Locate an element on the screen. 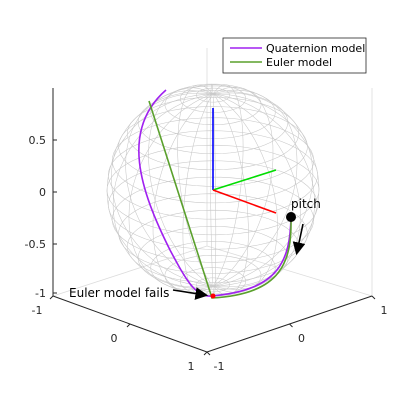 The height and width of the screenshot is (400, 415). x-tick-label: -1 is located at coordinates (37, 310).